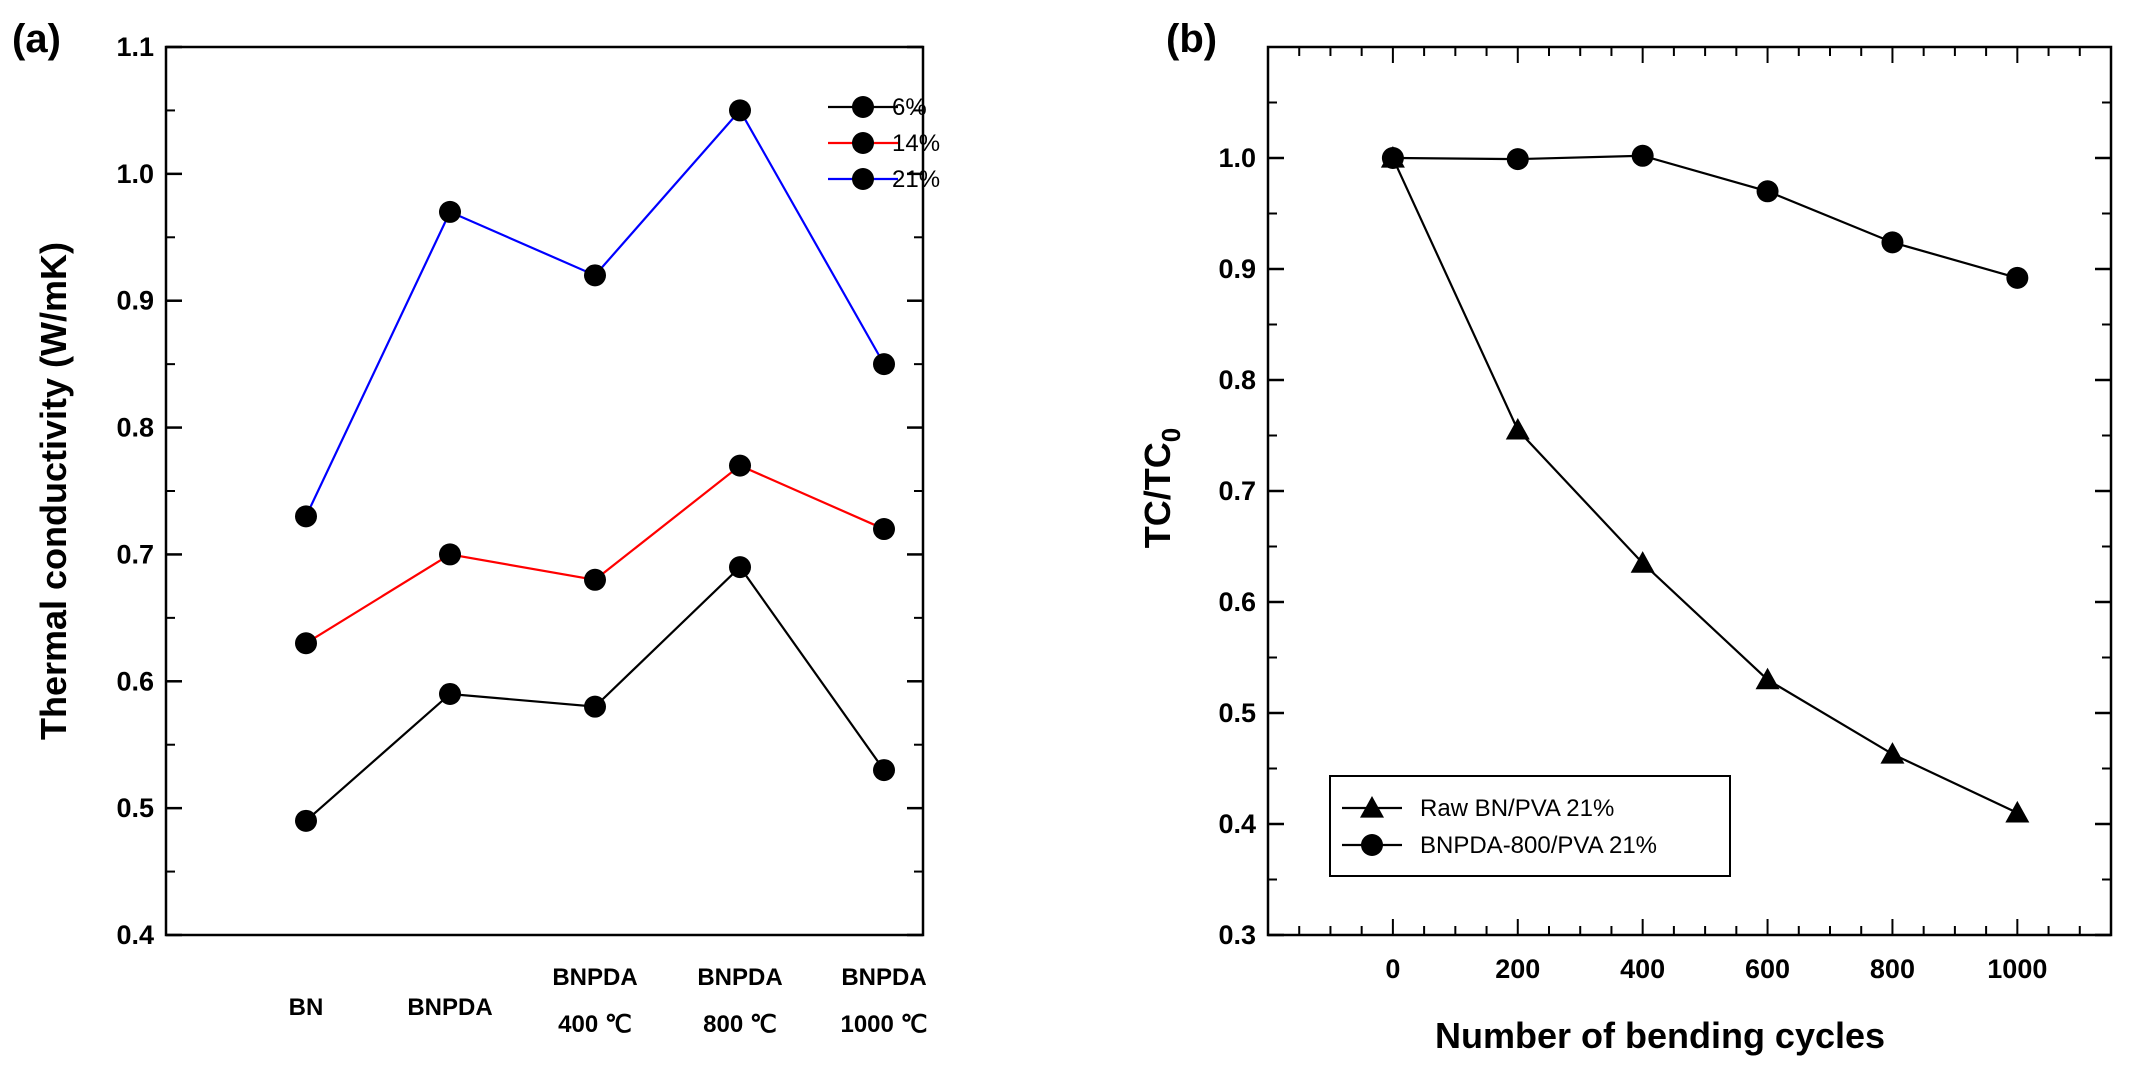  What do you see at coordinates (595, 693) in the screenshot?
I see `series-line-6%` at bounding box center [595, 693].